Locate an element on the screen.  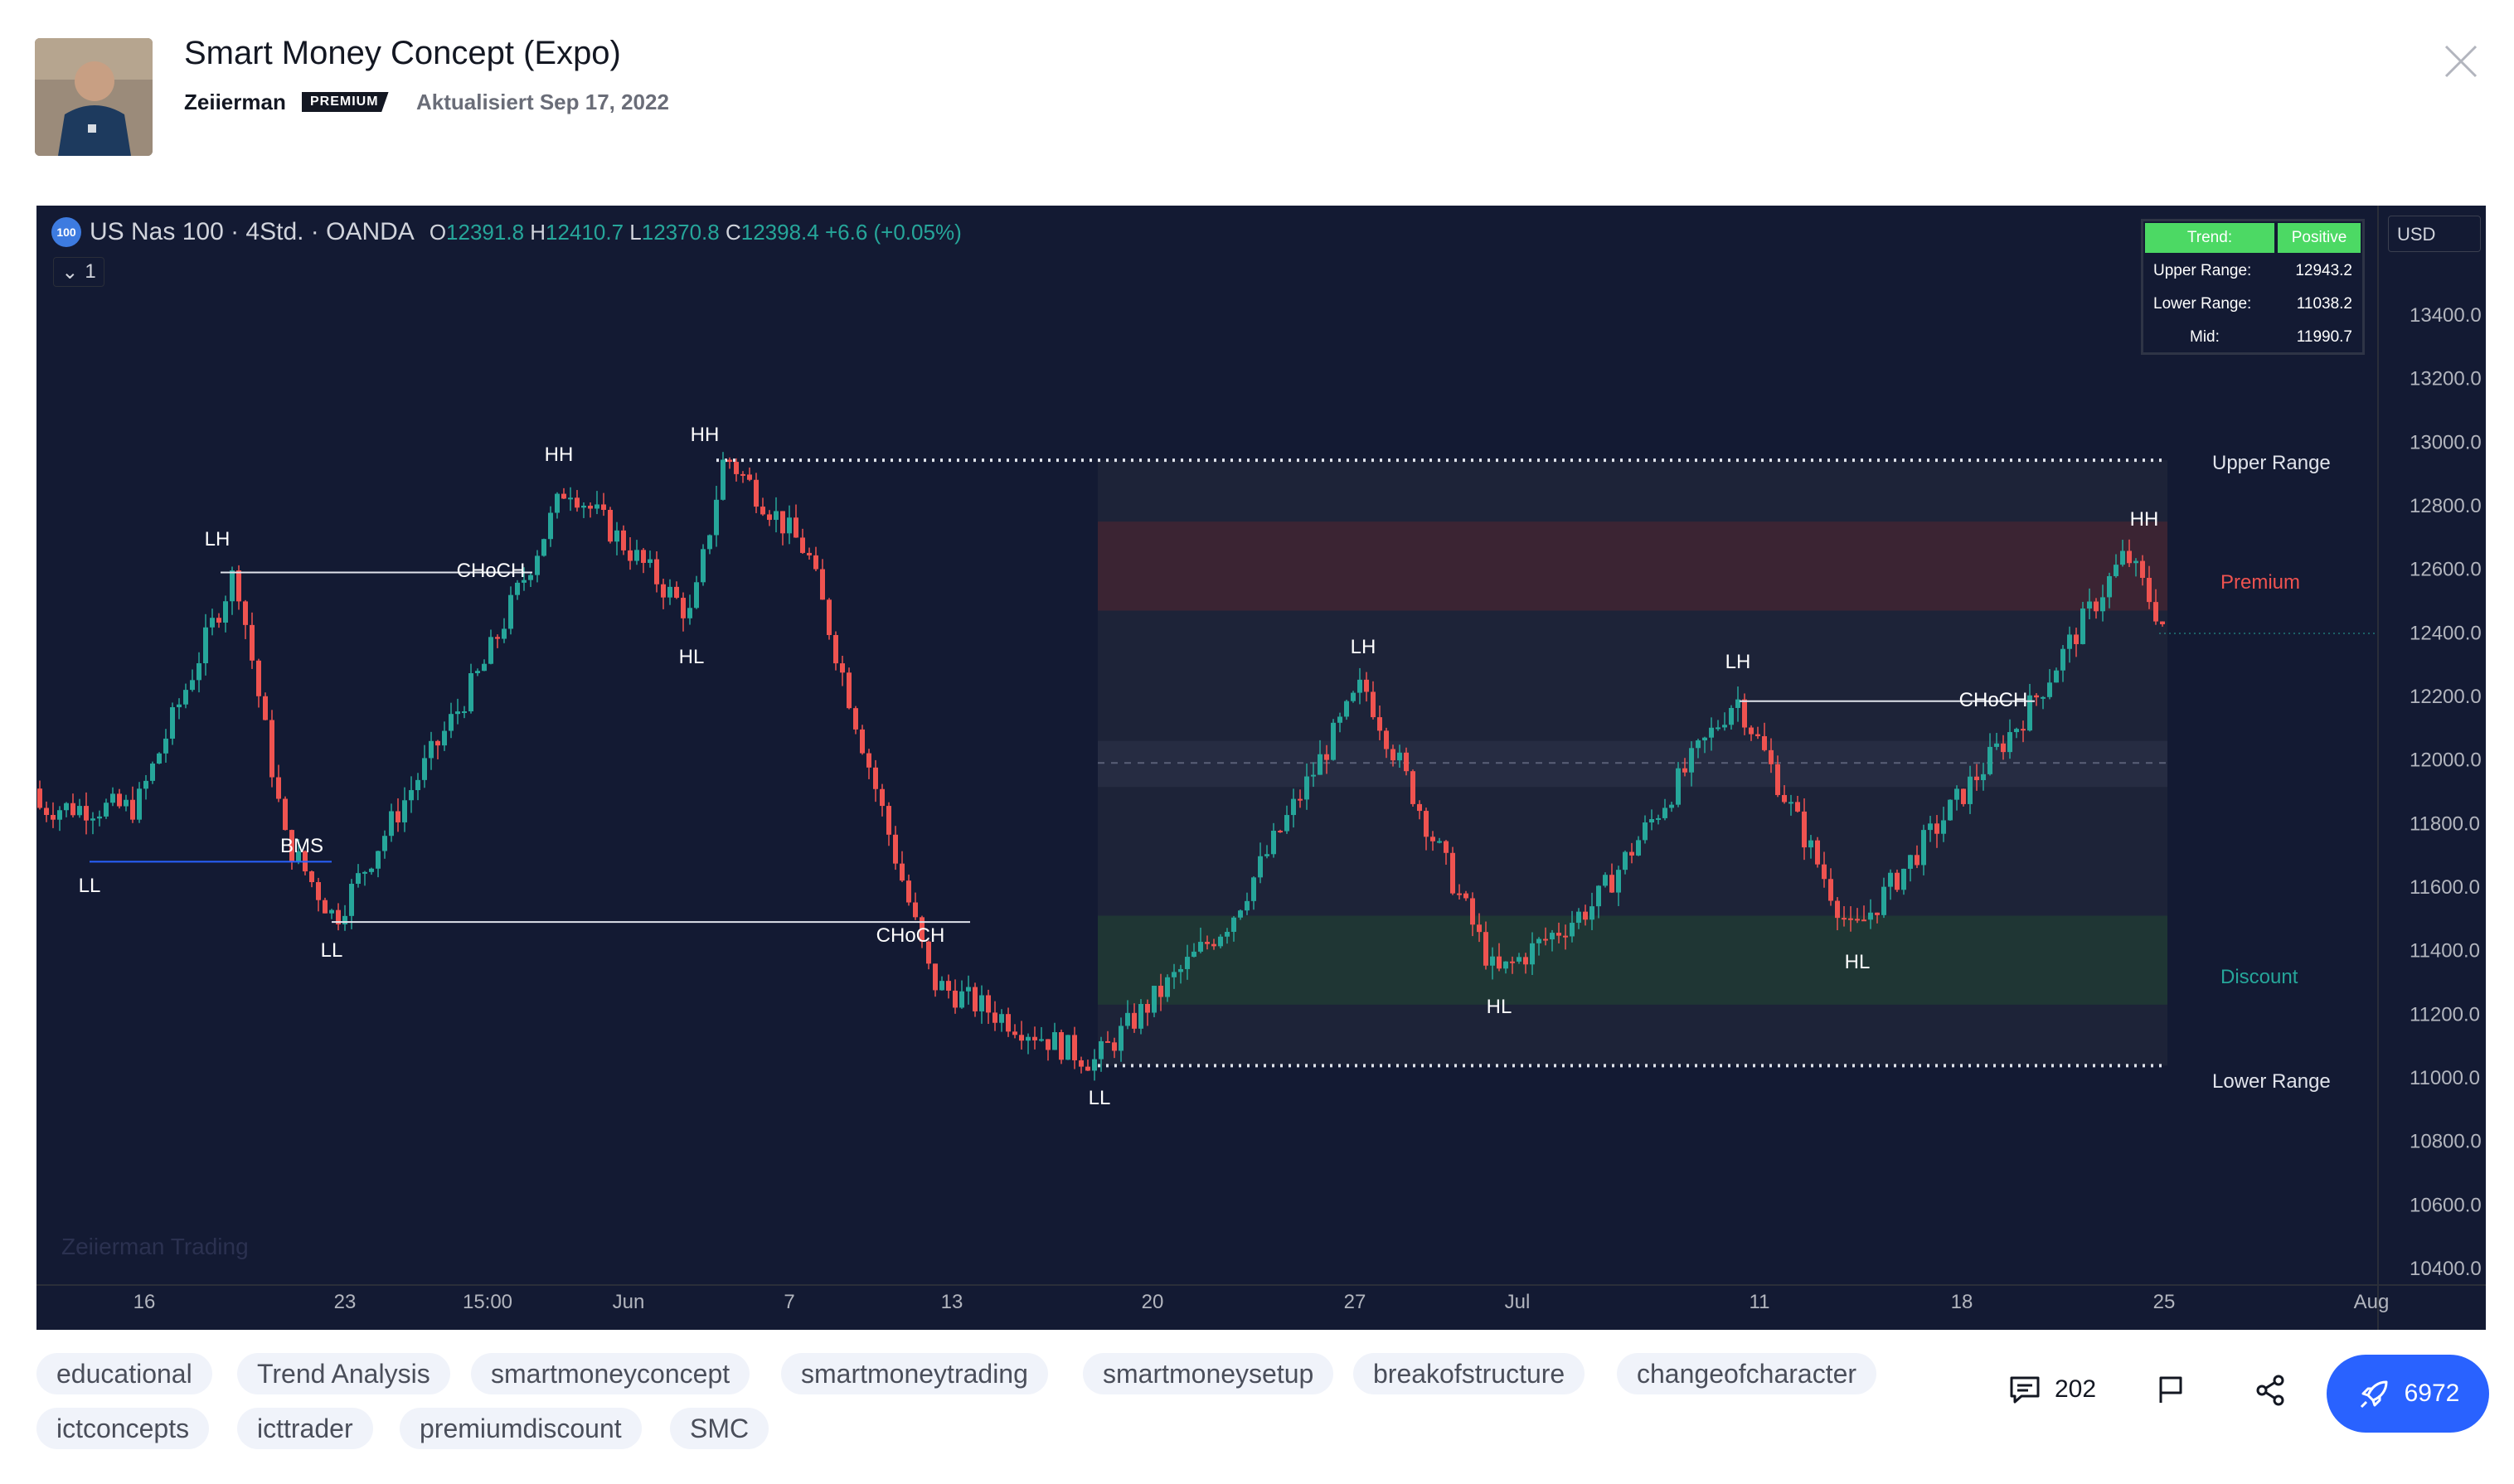
tag-chip: ictconcepts is located at coordinates (123, 1428).